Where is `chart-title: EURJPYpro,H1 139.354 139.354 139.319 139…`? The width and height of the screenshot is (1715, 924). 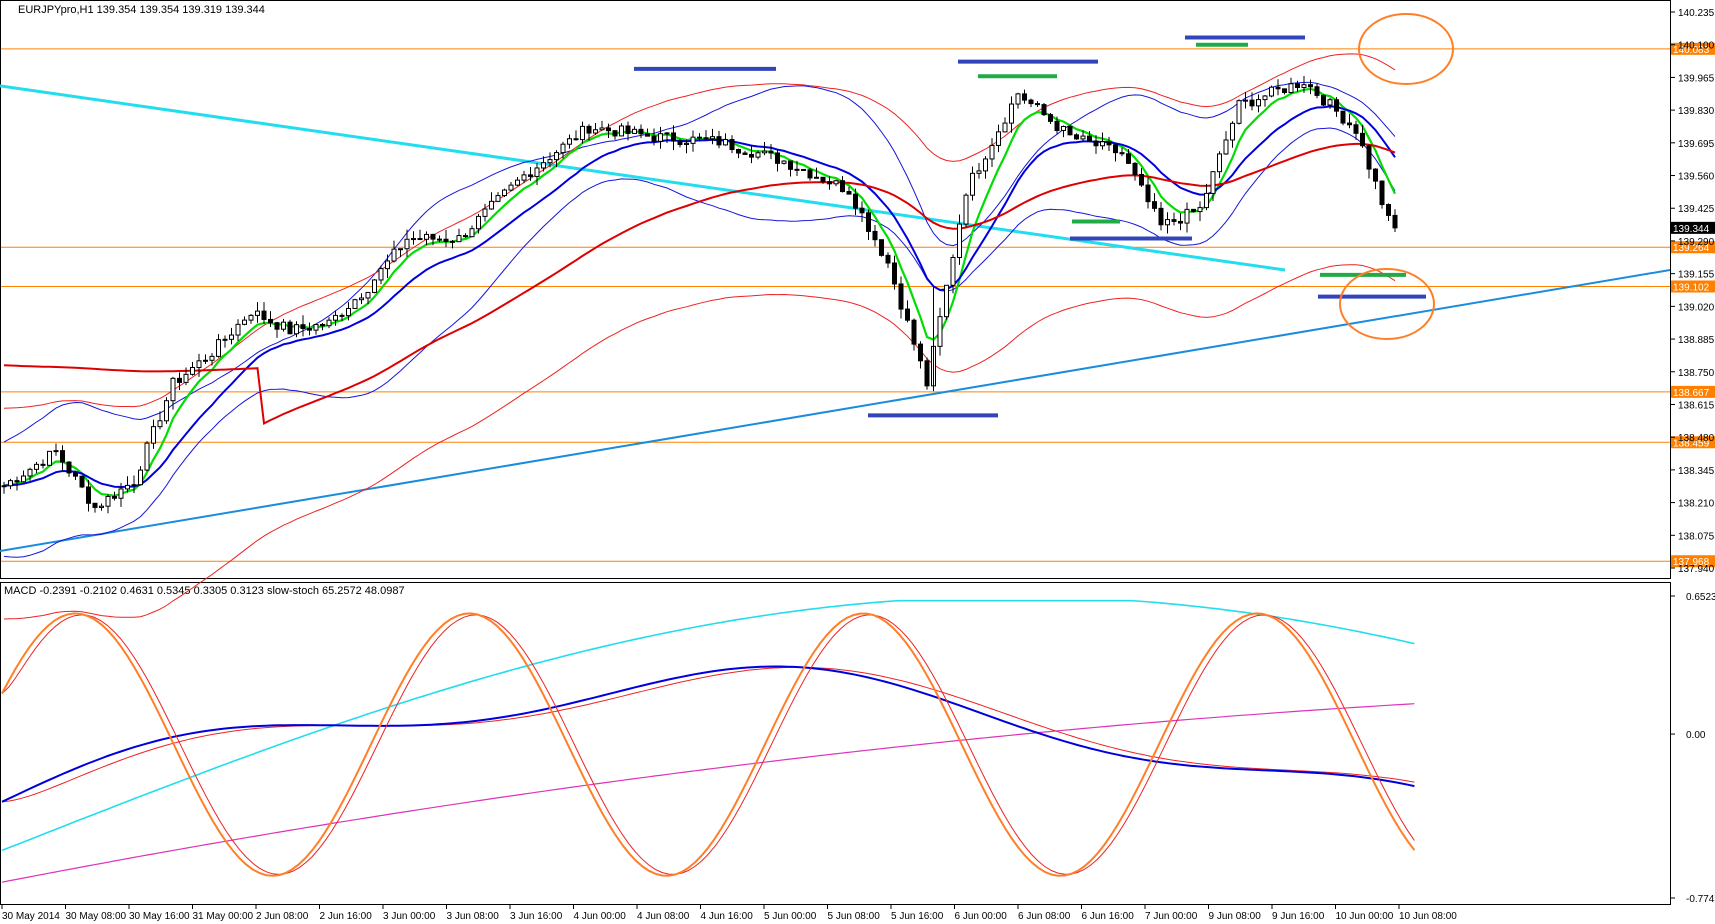
chart-title: EURJPYpro,H1 139.354 139.354 139.319 139… is located at coordinates (141, 10).